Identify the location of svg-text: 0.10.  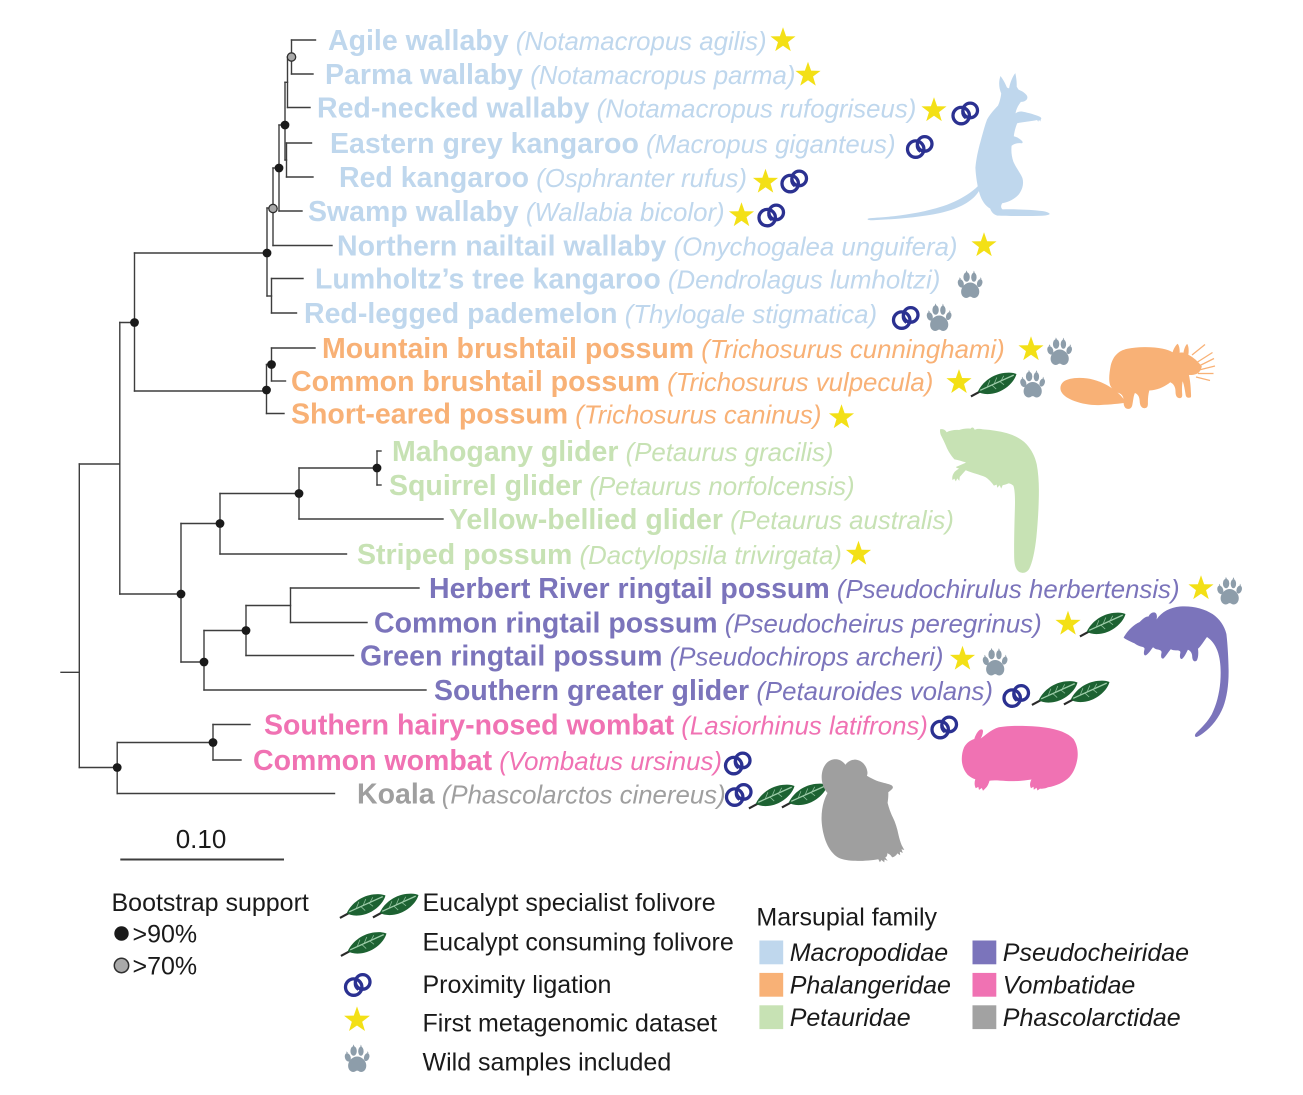
(201, 839).